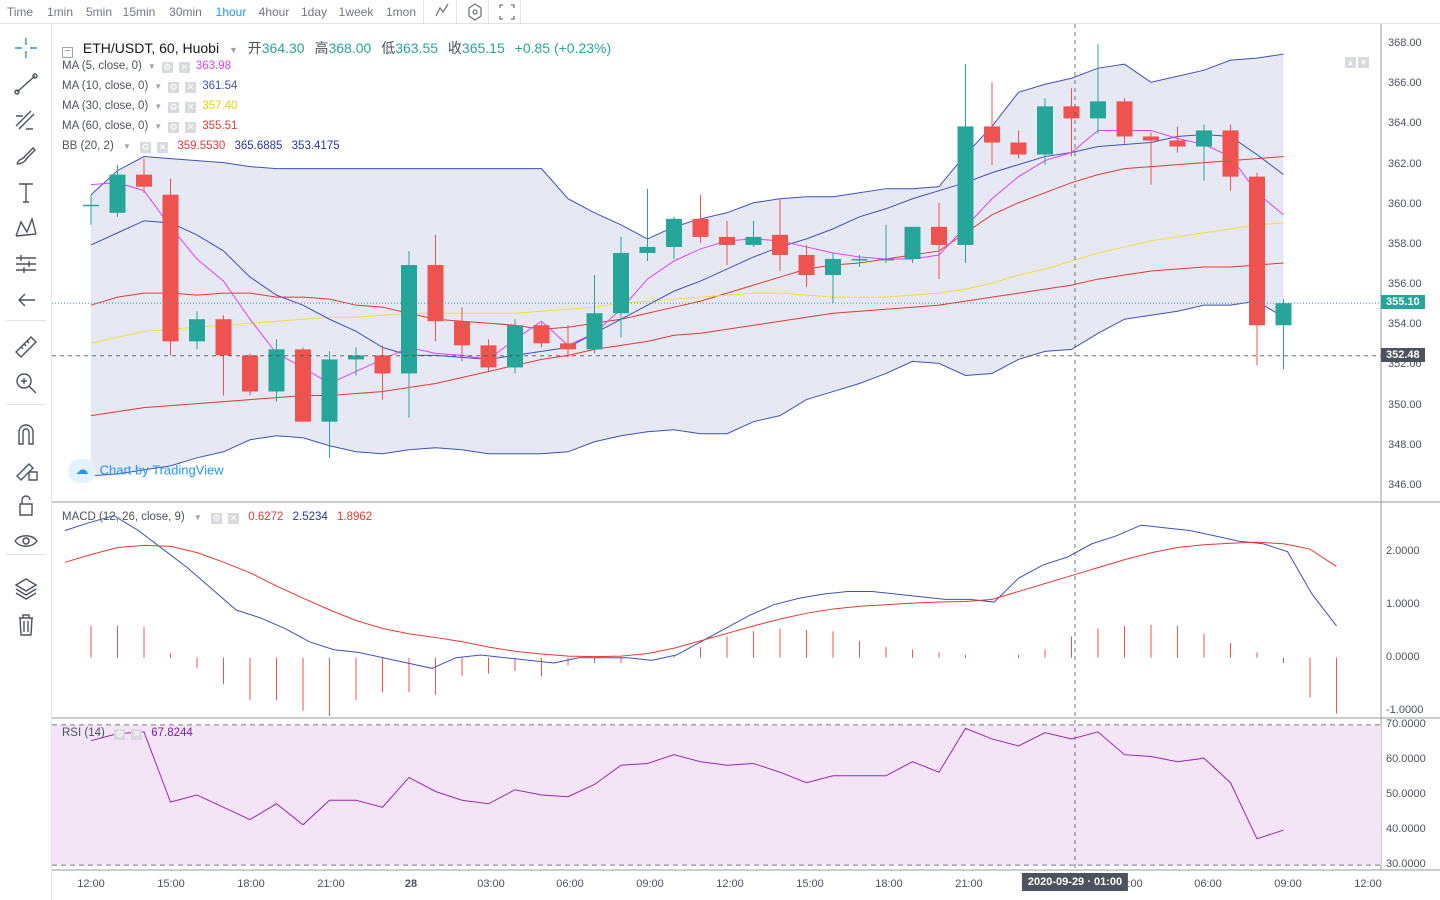 The width and height of the screenshot is (1440, 900). Describe the element at coordinates (26, 48) in the screenshot. I see `crosshair-icon` at that location.